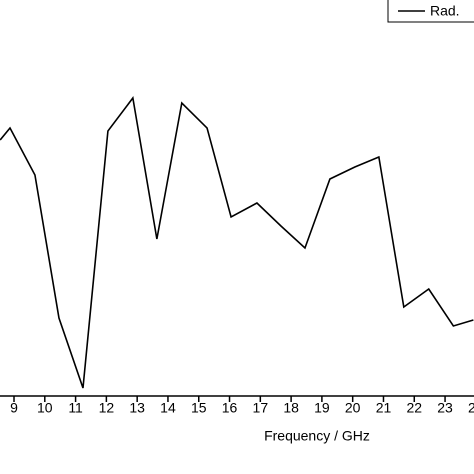  I want to click on x-axis-label: Frequency / GHz, so click(317, 436).